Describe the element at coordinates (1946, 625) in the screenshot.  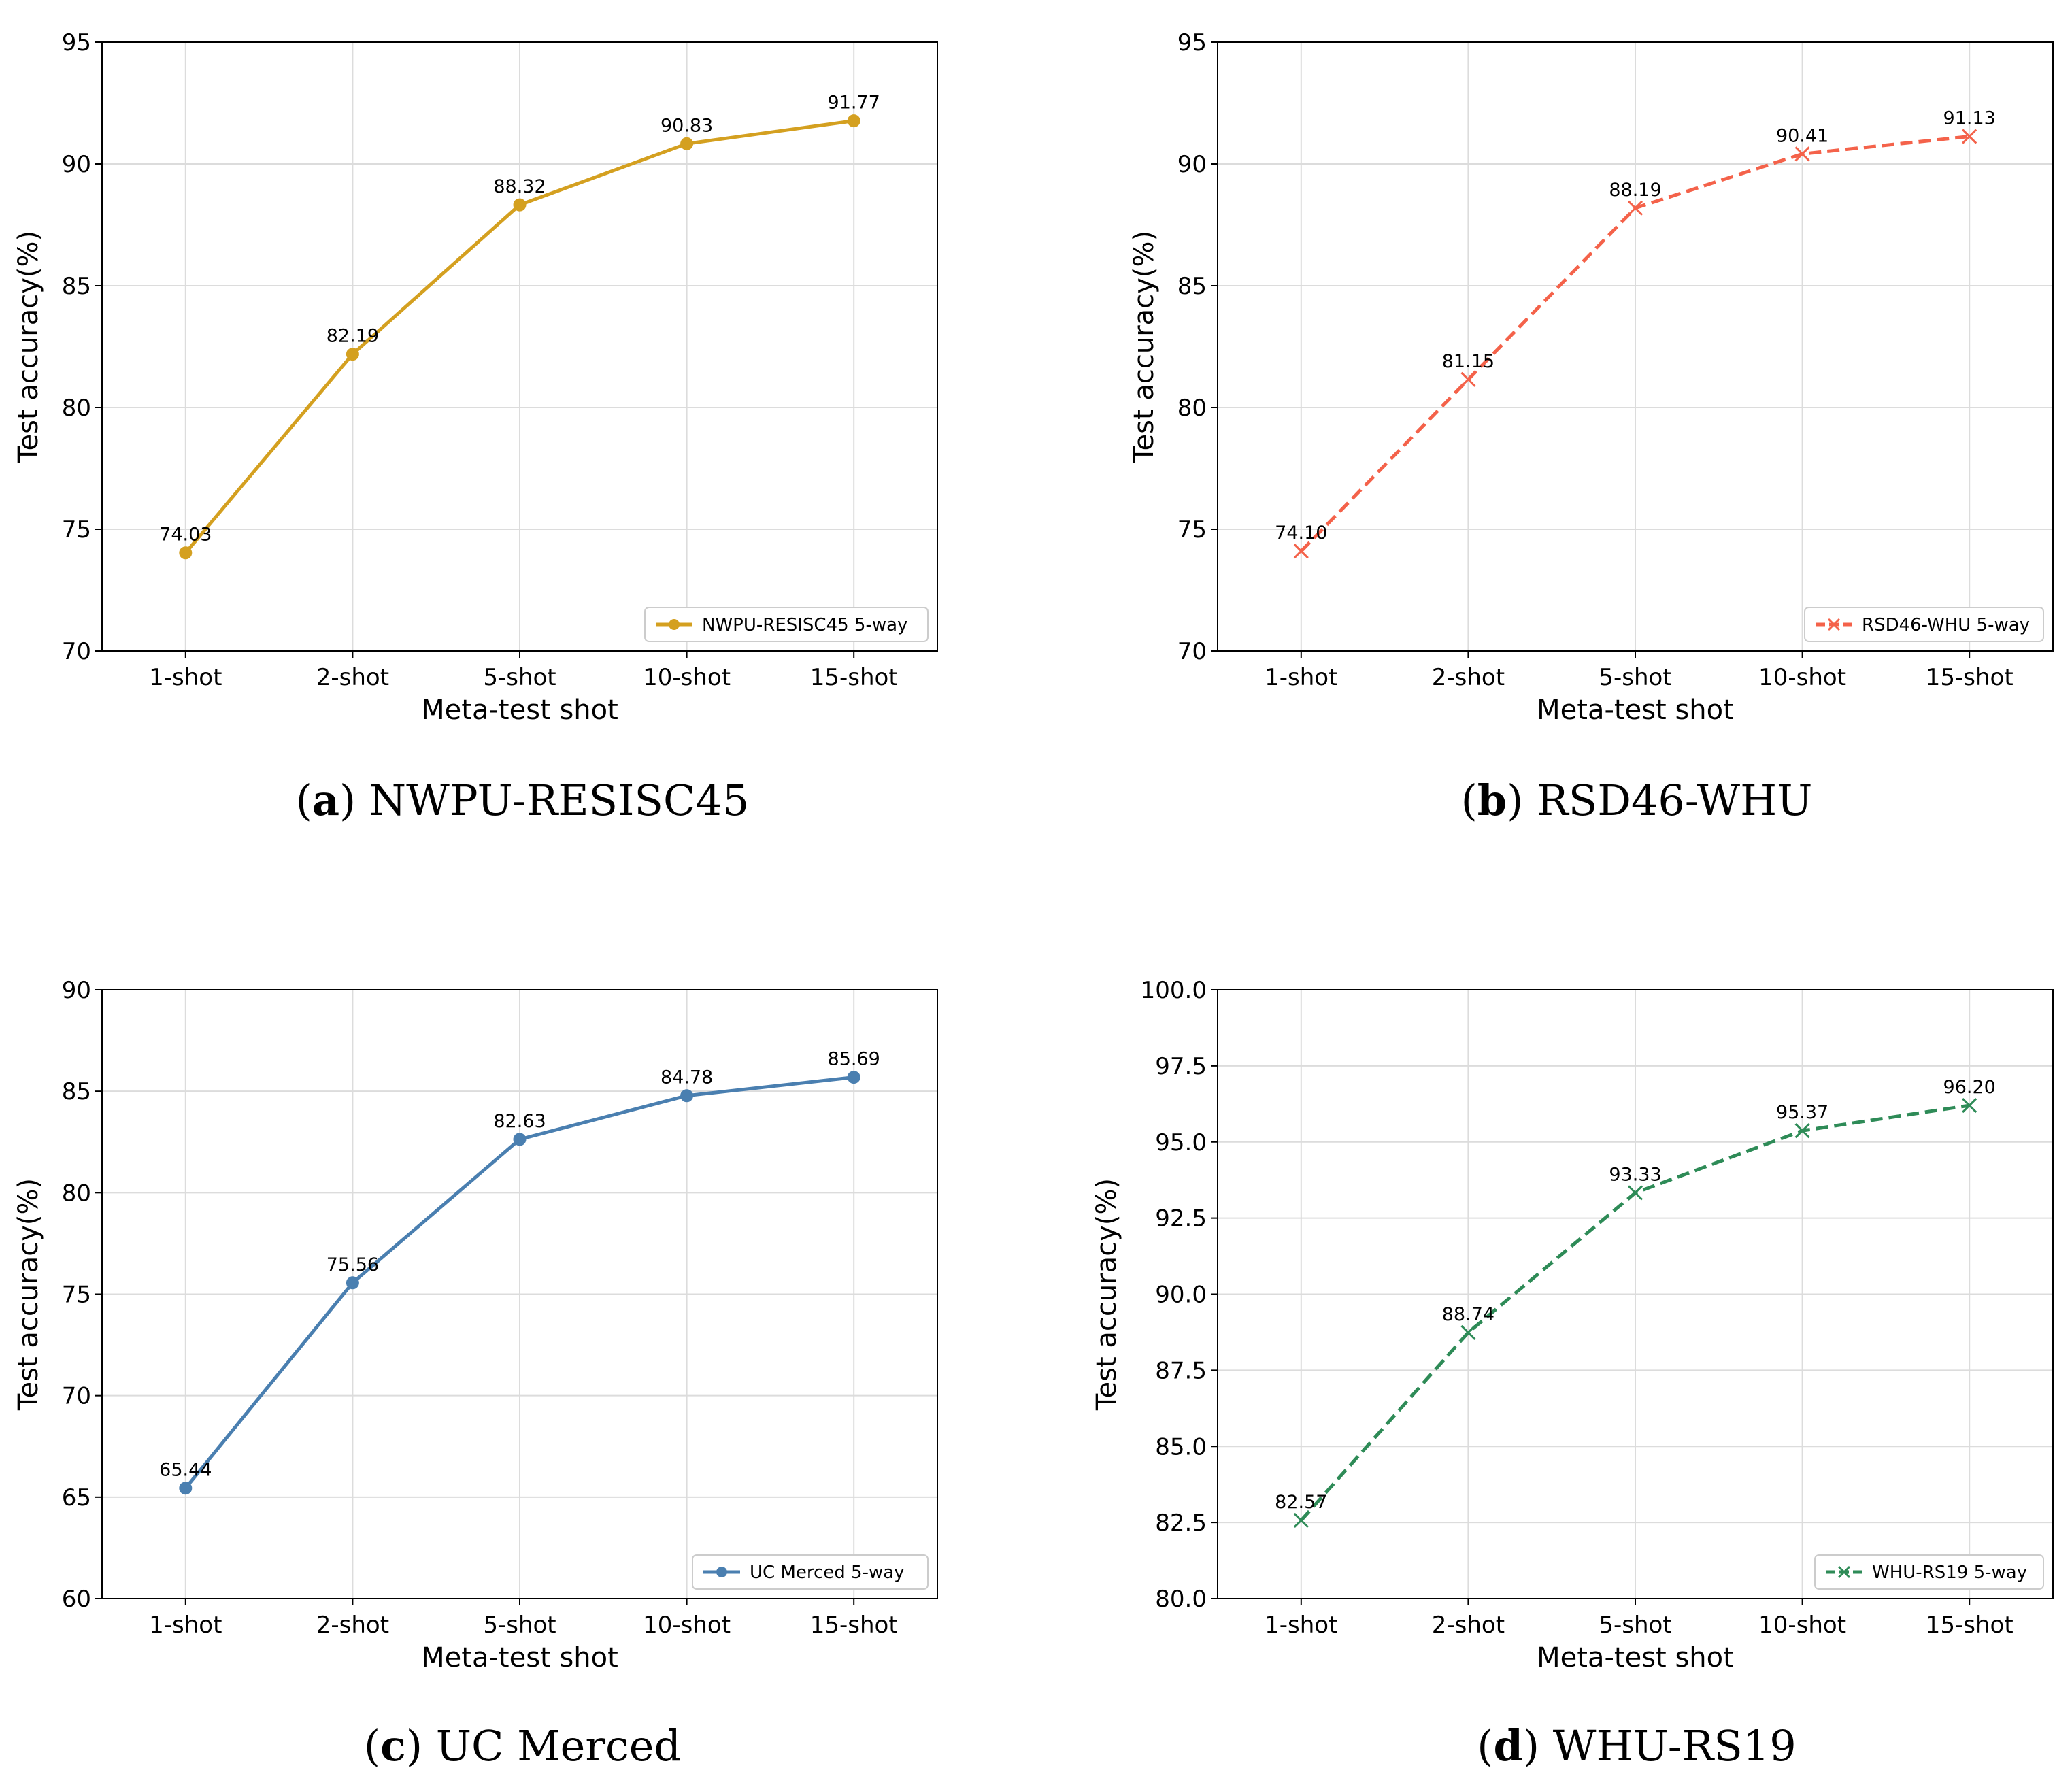
I see `legend-label: RSD46-WHU 5-way` at that location.